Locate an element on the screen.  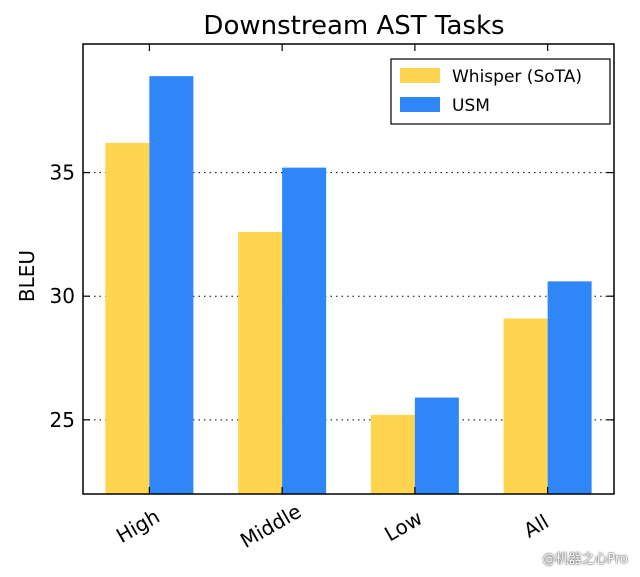
y-tick-label: 35 is located at coordinates (62, 173).